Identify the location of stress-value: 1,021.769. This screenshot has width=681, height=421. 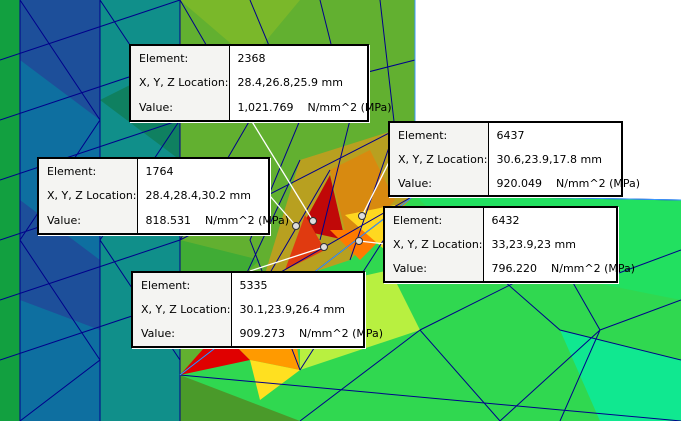
(265, 108).